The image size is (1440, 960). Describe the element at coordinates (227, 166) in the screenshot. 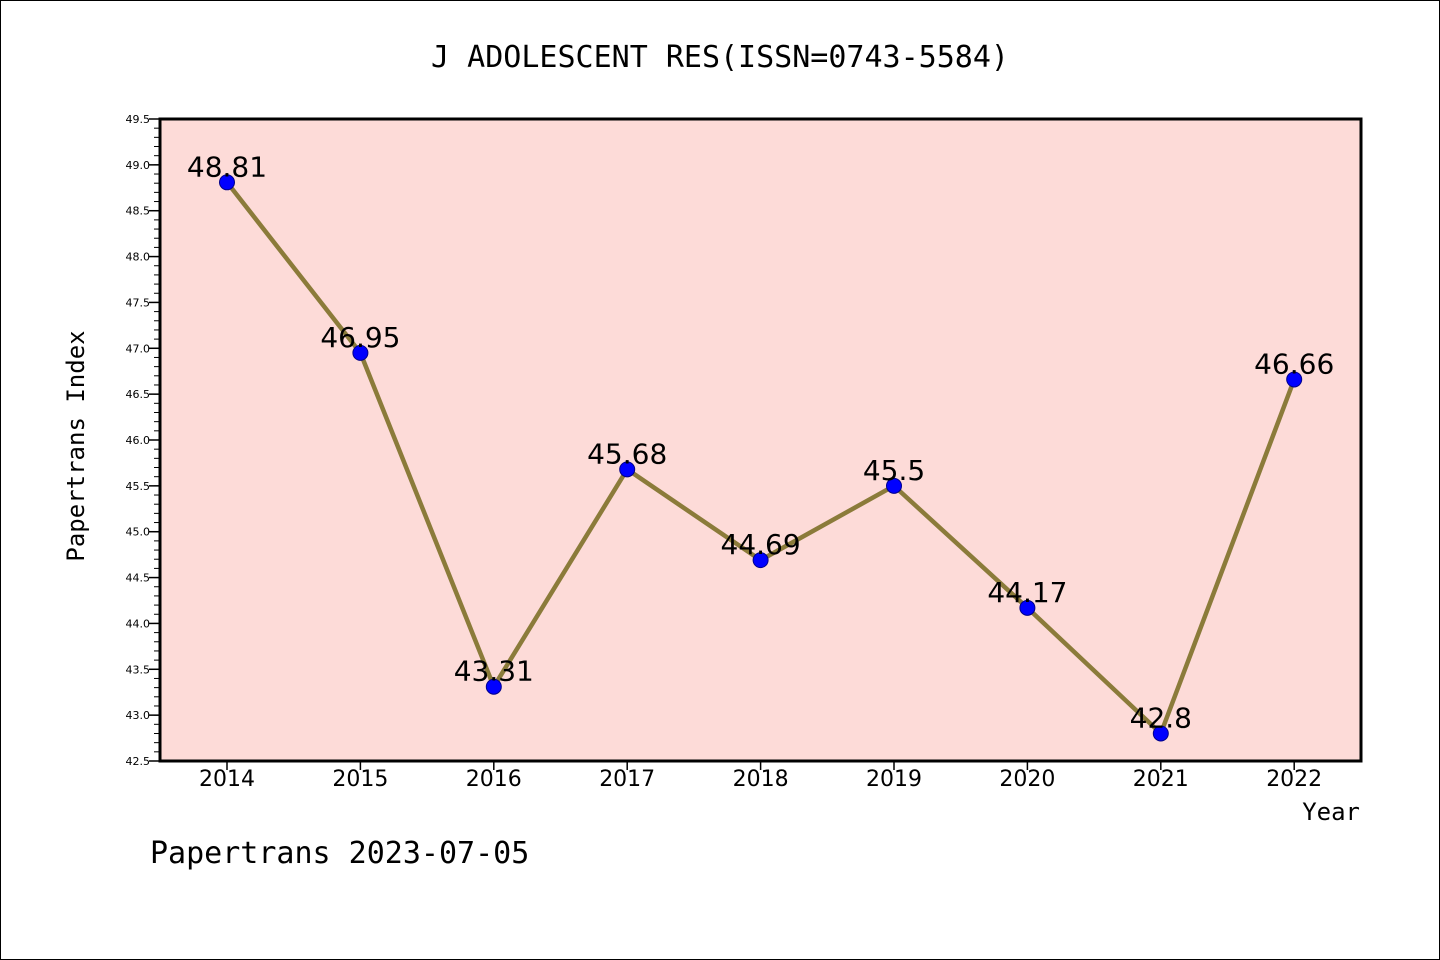

I see `data-label: 48.81` at that location.